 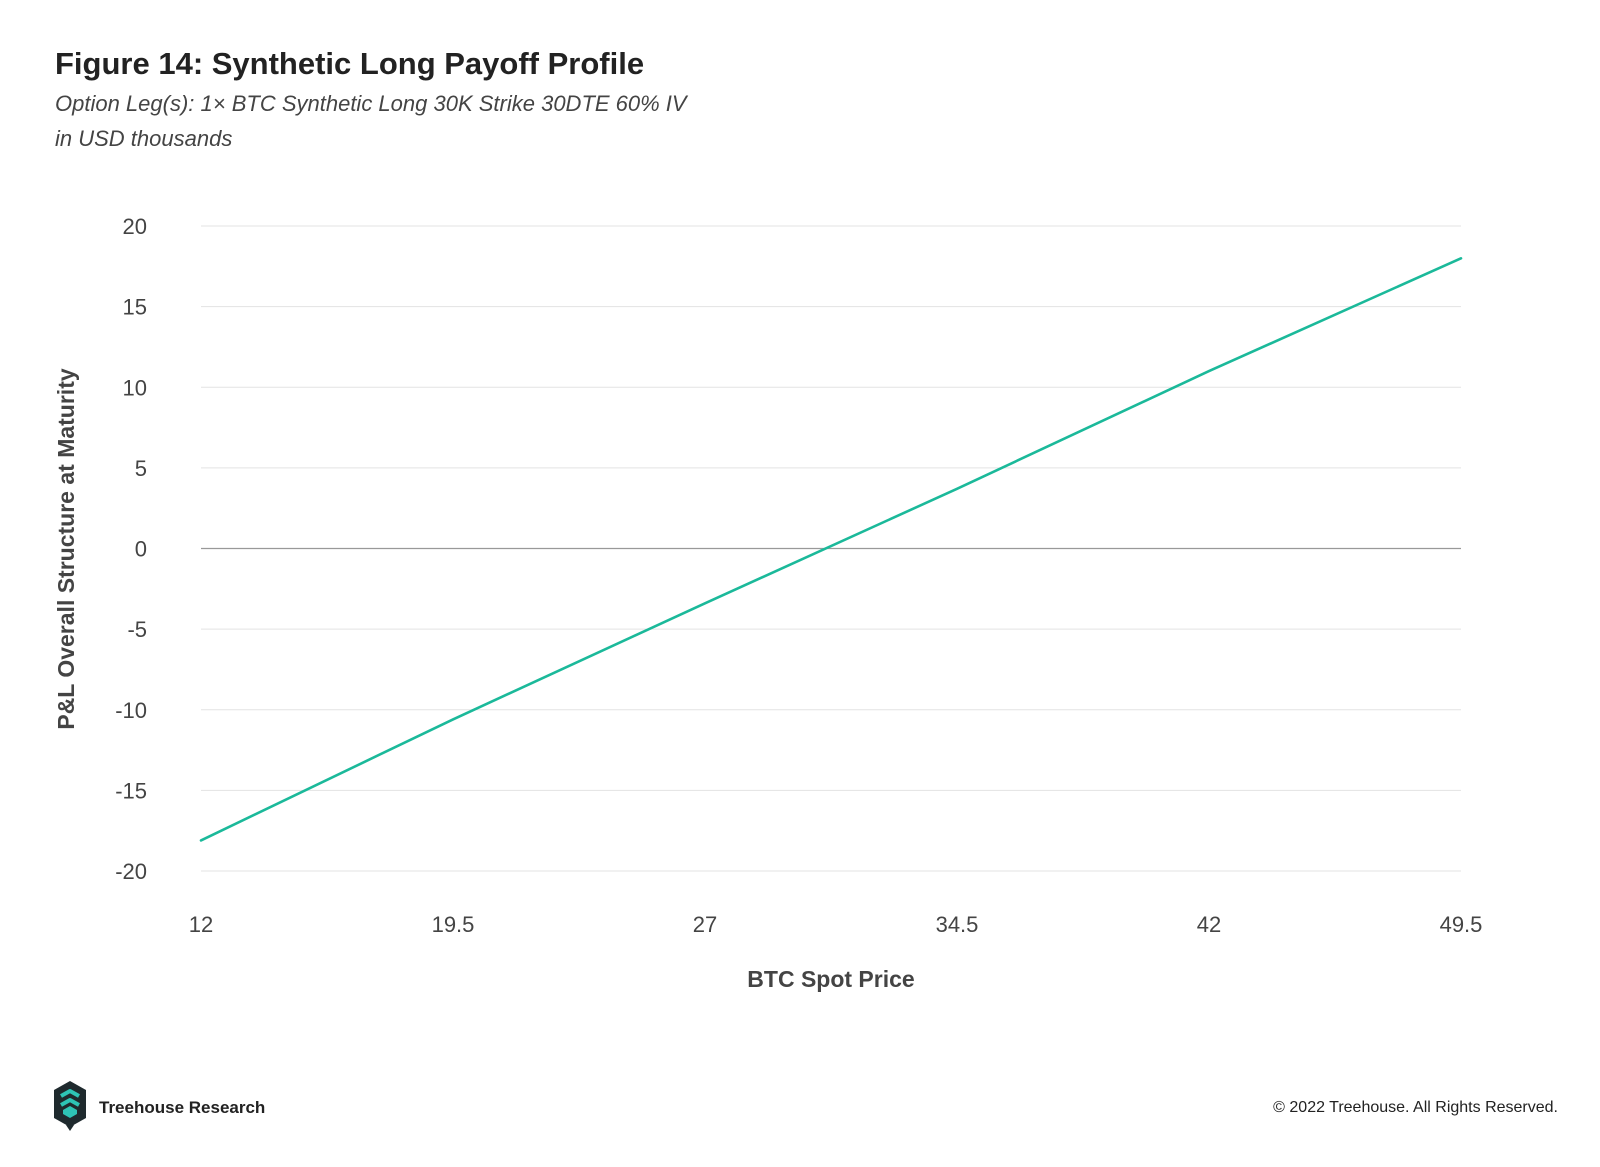 I want to click on y-tick-label: 0, so click(x=141, y=549).